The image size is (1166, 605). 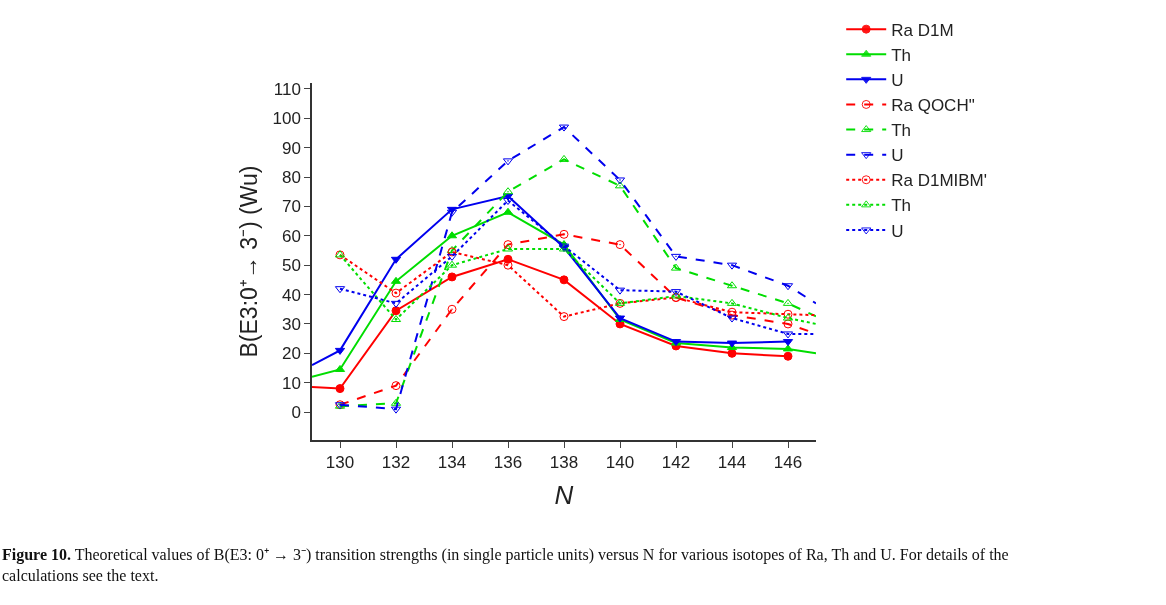 I want to click on y-axis-title: B(E3:0⁺→ 3⁻) (Wu), so click(x=249, y=261).